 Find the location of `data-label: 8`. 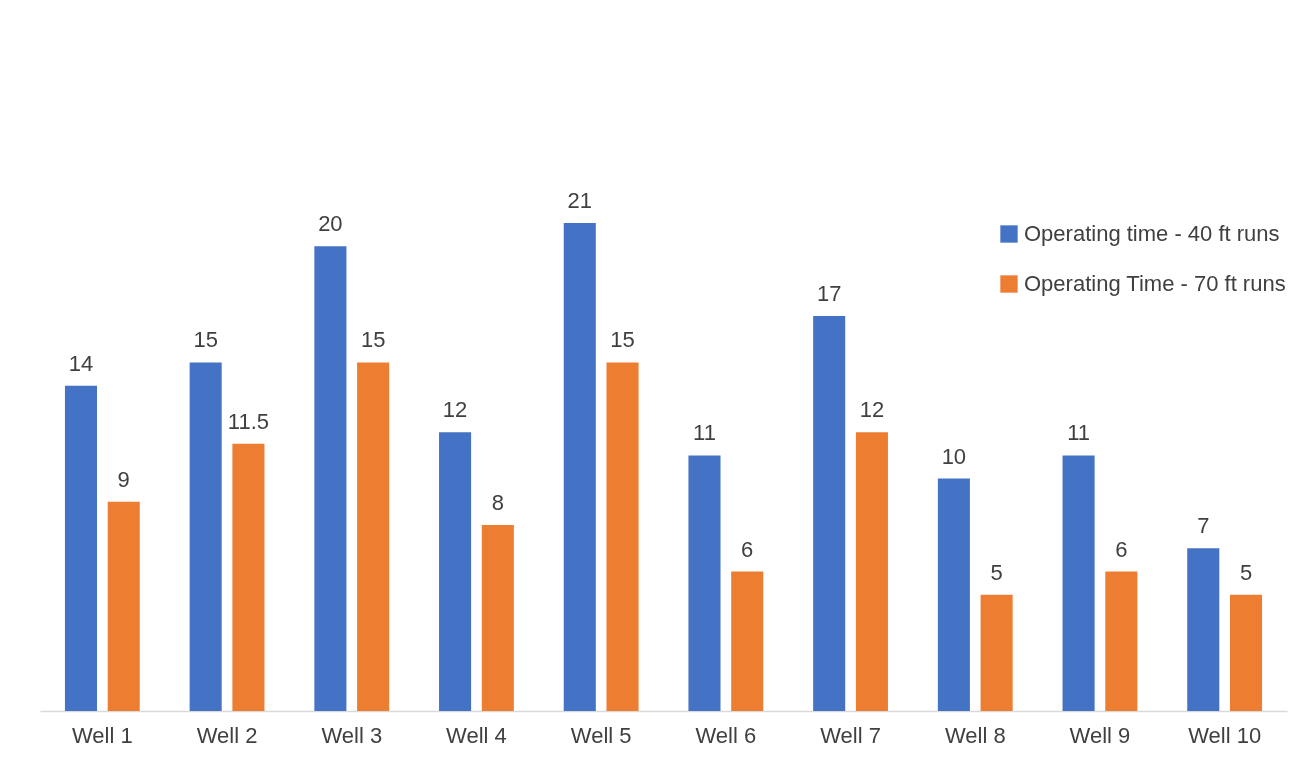

data-label: 8 is located at coordinates (497, 503).